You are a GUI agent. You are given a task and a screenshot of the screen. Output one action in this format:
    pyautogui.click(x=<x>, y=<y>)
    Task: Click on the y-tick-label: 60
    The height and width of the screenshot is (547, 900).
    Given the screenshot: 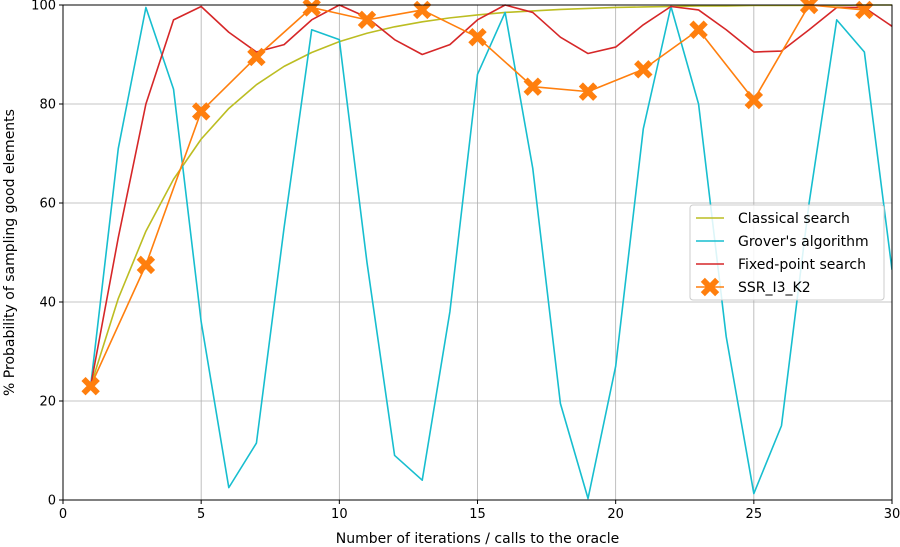 What is the action you would take?
    pyautogui.click(x=47, y=204)
    